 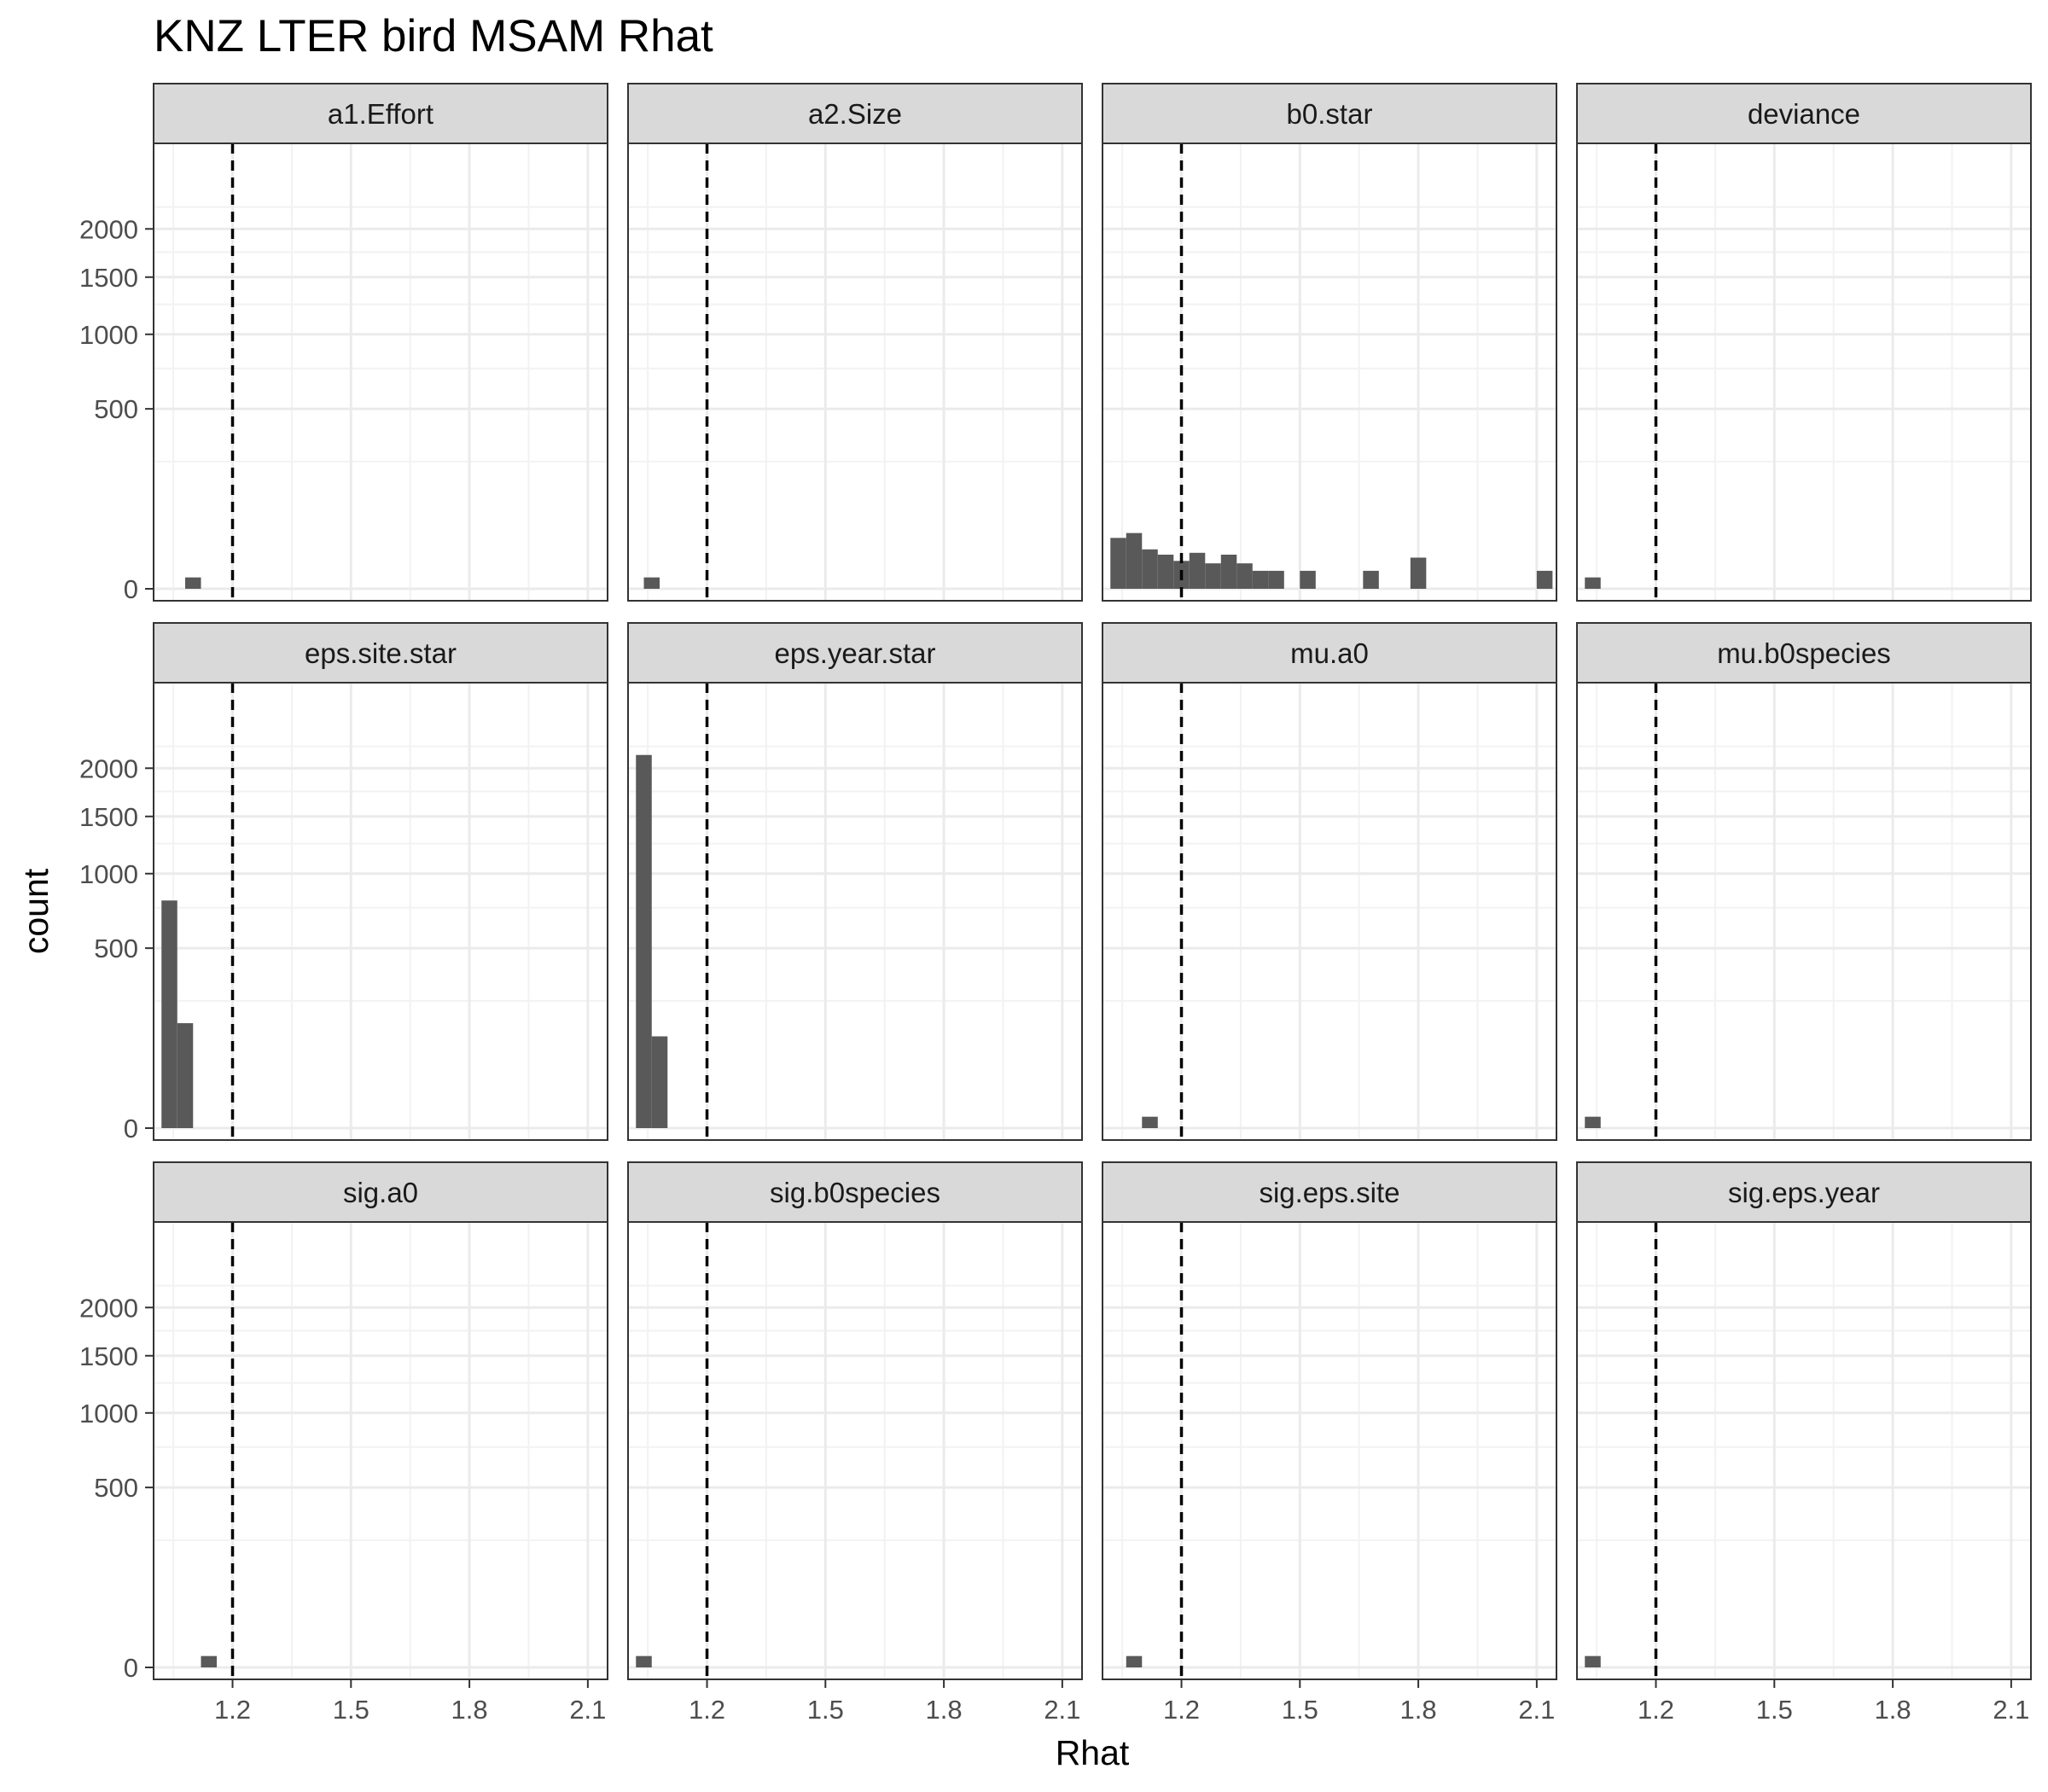 I want to click on facet-strip-label: a2.Size, so click(x=855, y=114).